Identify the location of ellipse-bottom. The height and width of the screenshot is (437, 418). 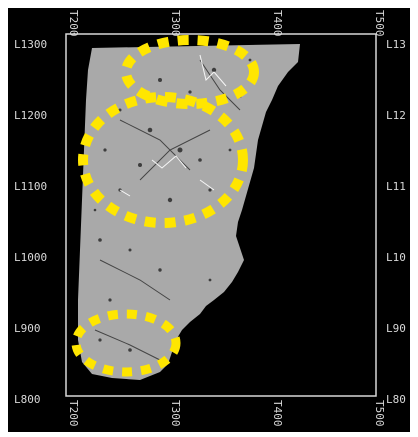
(126, 343).